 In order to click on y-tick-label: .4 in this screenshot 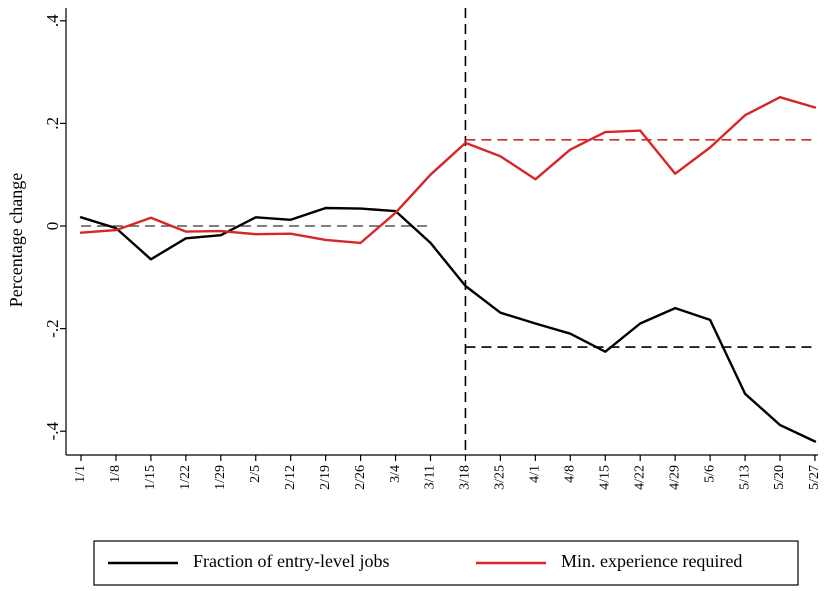, I will do `click(52, 20)`.